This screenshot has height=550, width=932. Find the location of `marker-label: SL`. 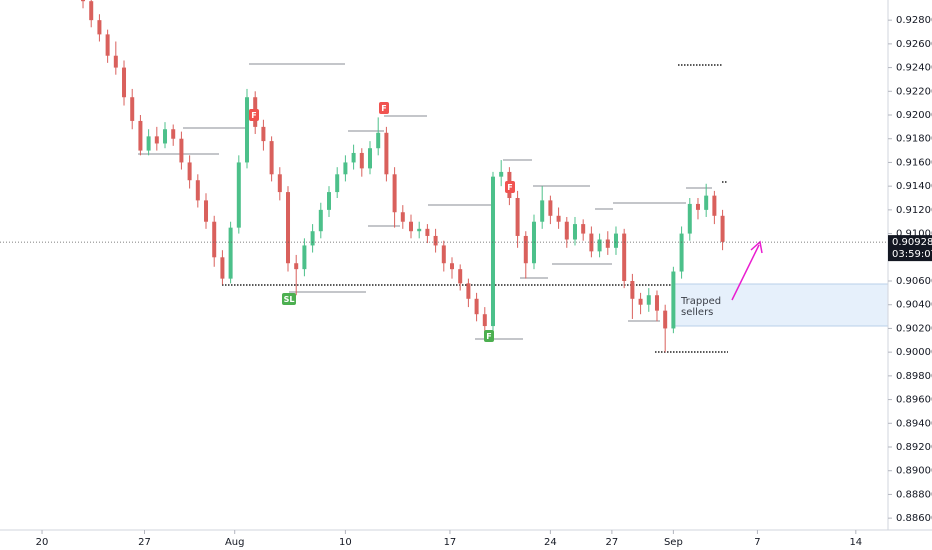

marker-label: SL is located at coordinates (289, 299).